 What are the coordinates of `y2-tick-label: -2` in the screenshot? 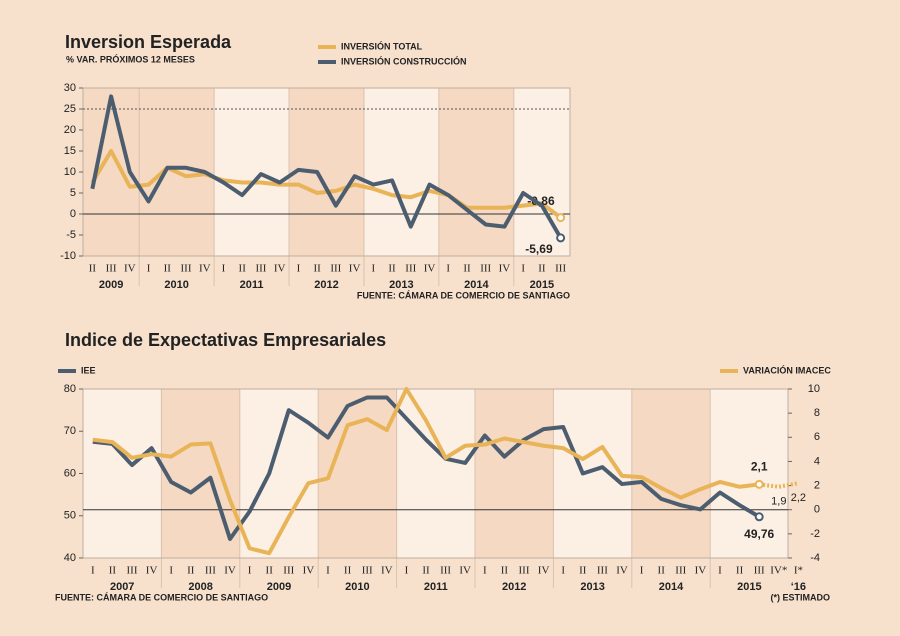 It's located at (815, 534).